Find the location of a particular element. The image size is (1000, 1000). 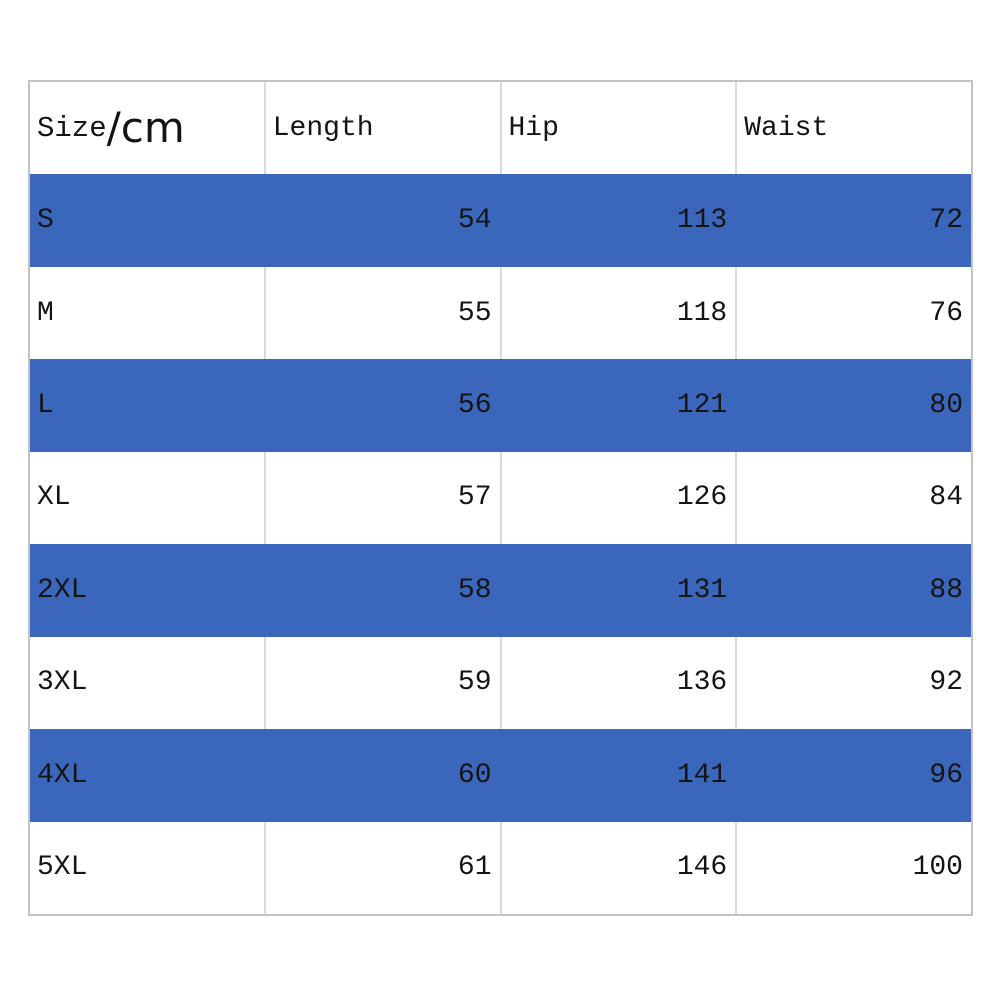

waist-cell: 72 is located at coordinates (946, 221).